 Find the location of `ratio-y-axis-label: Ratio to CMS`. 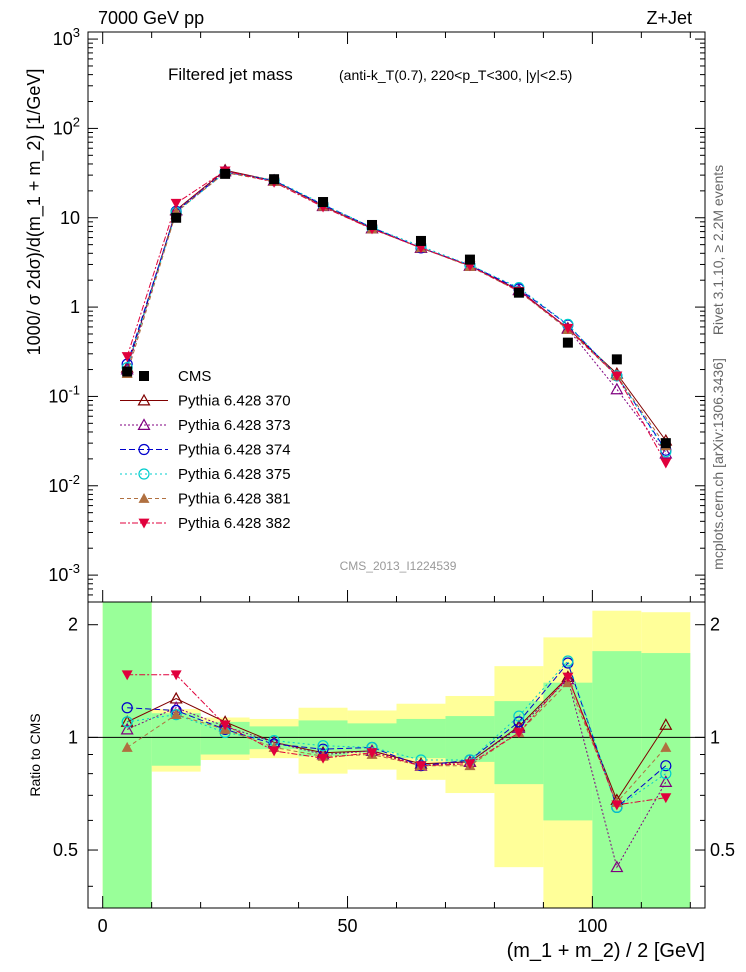

ratio-y-axis-label: Ratio to CMS is located at coordinates (35, 754).